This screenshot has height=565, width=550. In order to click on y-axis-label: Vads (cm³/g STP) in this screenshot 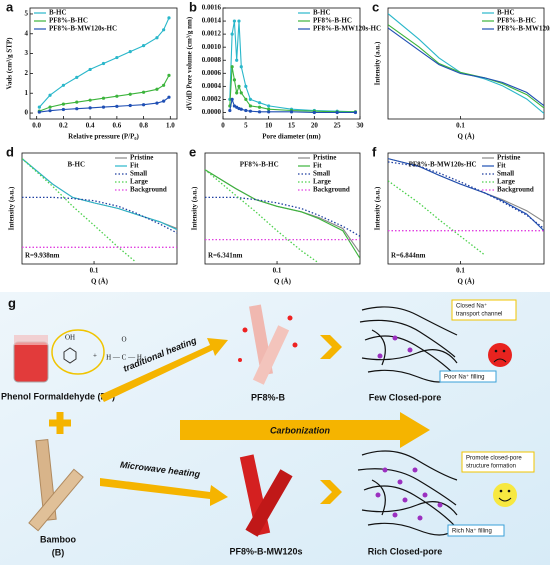, I will do `click(10, 63)`.